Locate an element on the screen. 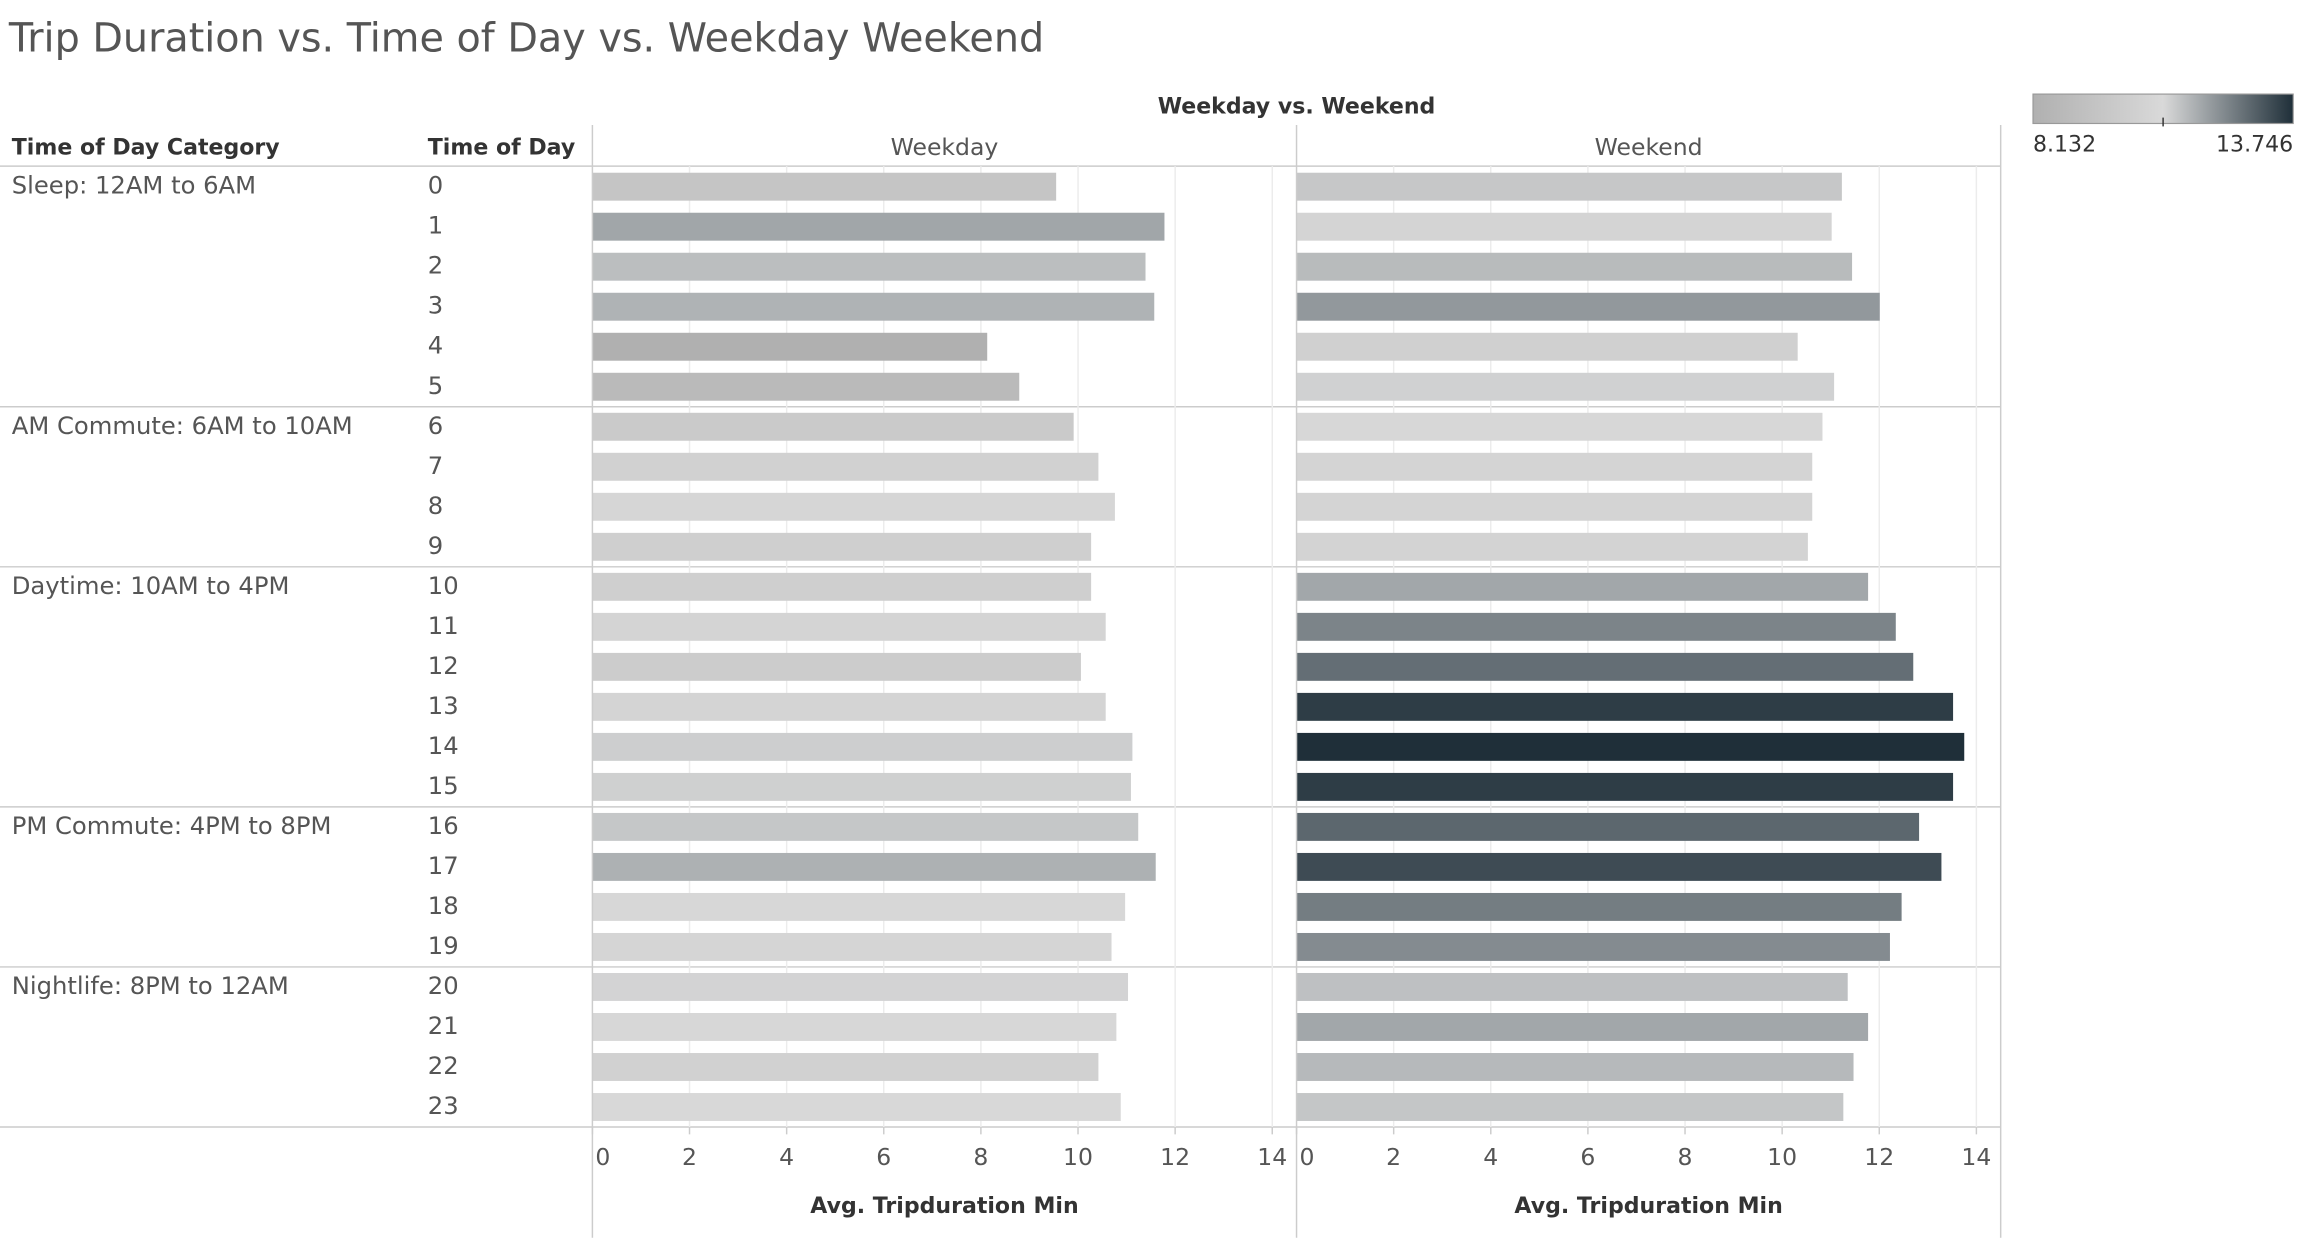 The height and width of the screenshot is (1242, 2304). group-label: Daytime: 10AM to 4PM is located at coordinates (151, 585).